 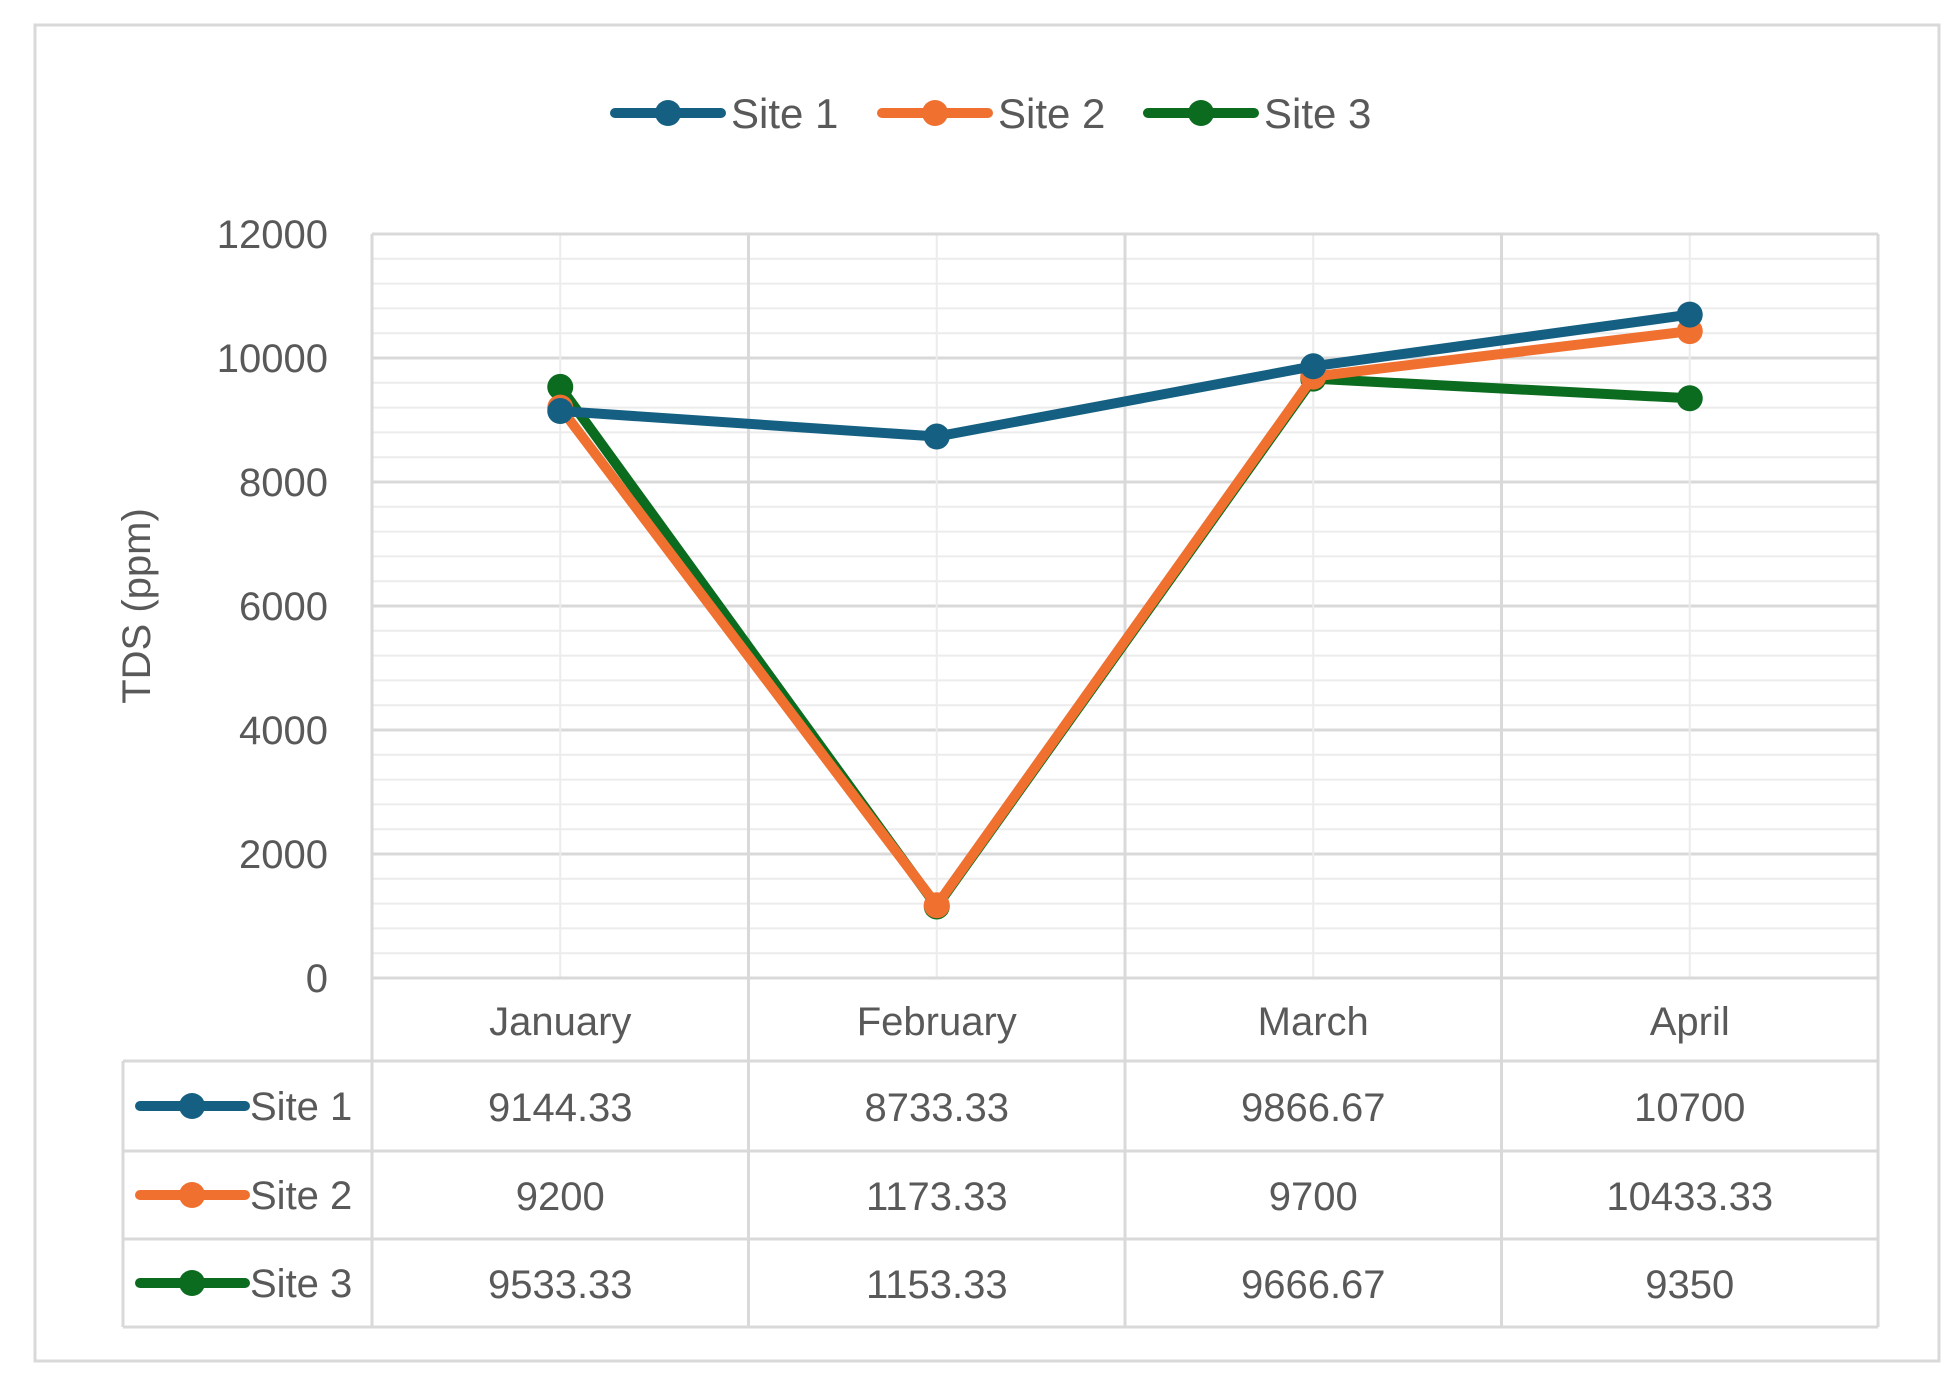 What do you see at coordinates (1317, 113) in the screenshot?
I see `legend-label: Site 3` at bounding box center [1317, 113].